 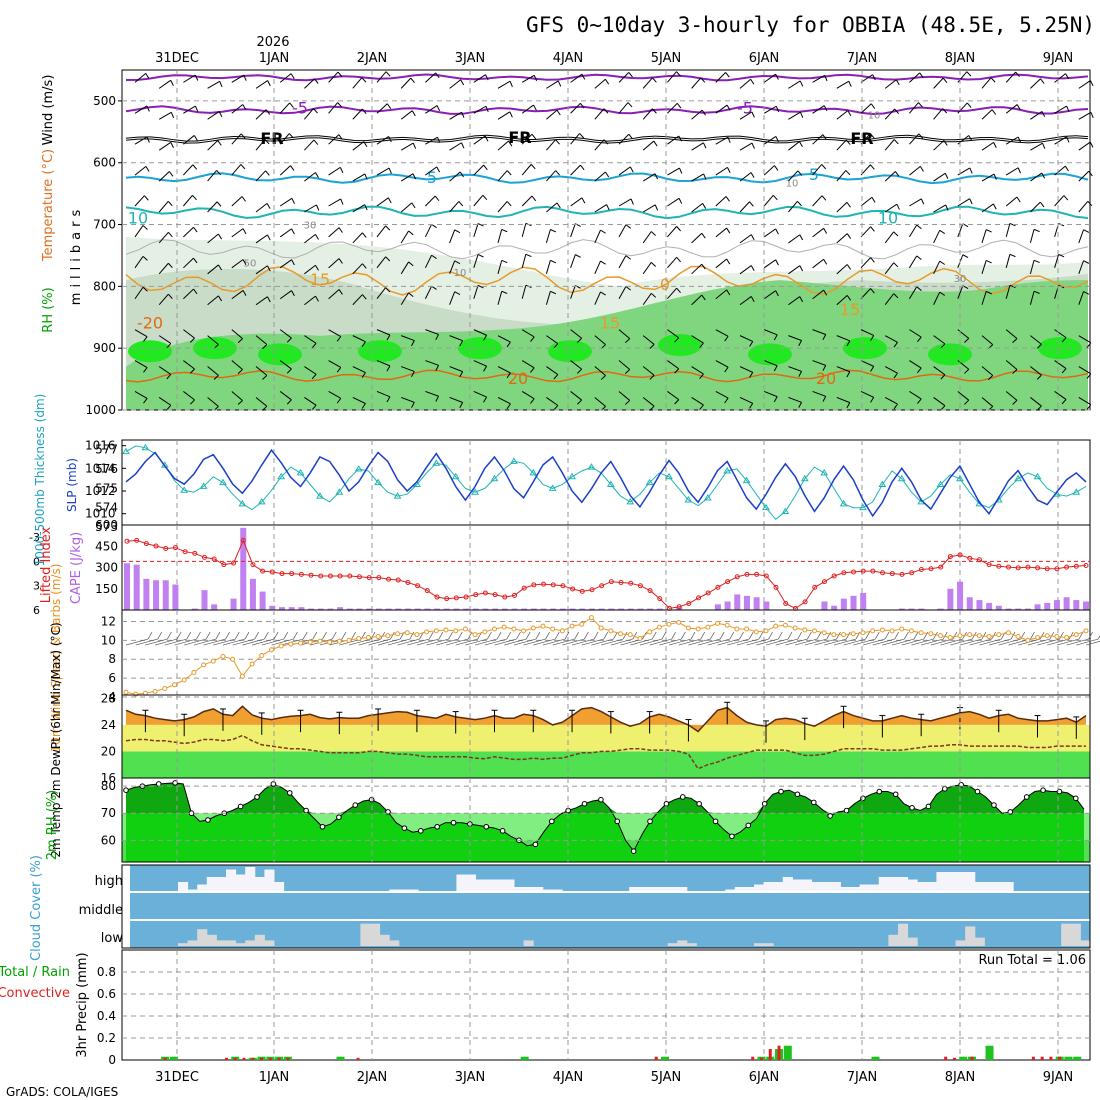 What do you see at coordinates (960, 1077) in the screenshot?
I see `bottom-day-label: 8JAN` at bounding box center [960, 1077].